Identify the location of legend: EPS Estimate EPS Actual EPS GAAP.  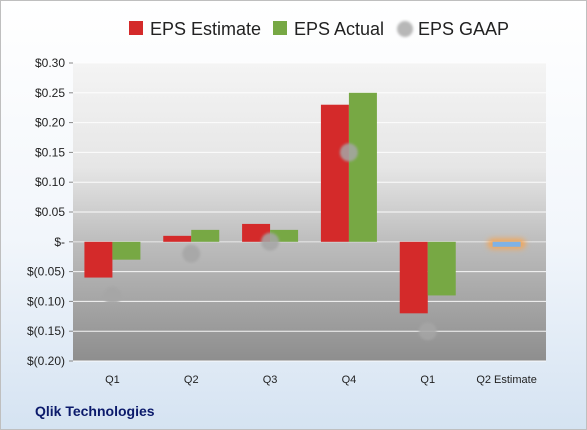
(319, 29).